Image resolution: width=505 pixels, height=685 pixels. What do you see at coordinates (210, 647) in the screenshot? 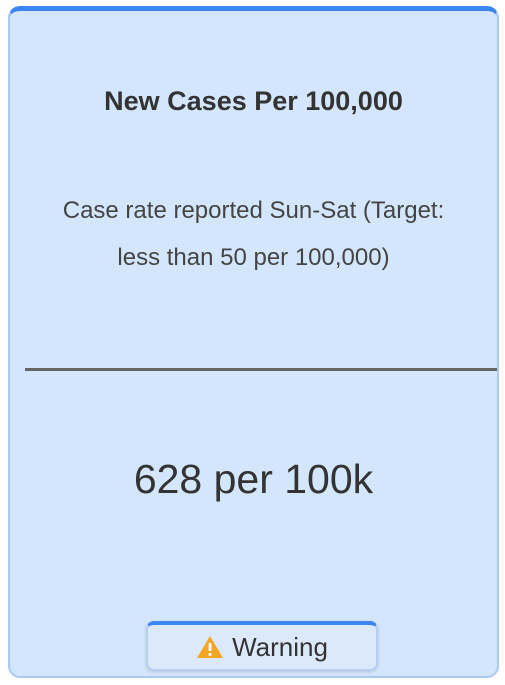
I see `warning-icon` at bounding box center [210, 647].